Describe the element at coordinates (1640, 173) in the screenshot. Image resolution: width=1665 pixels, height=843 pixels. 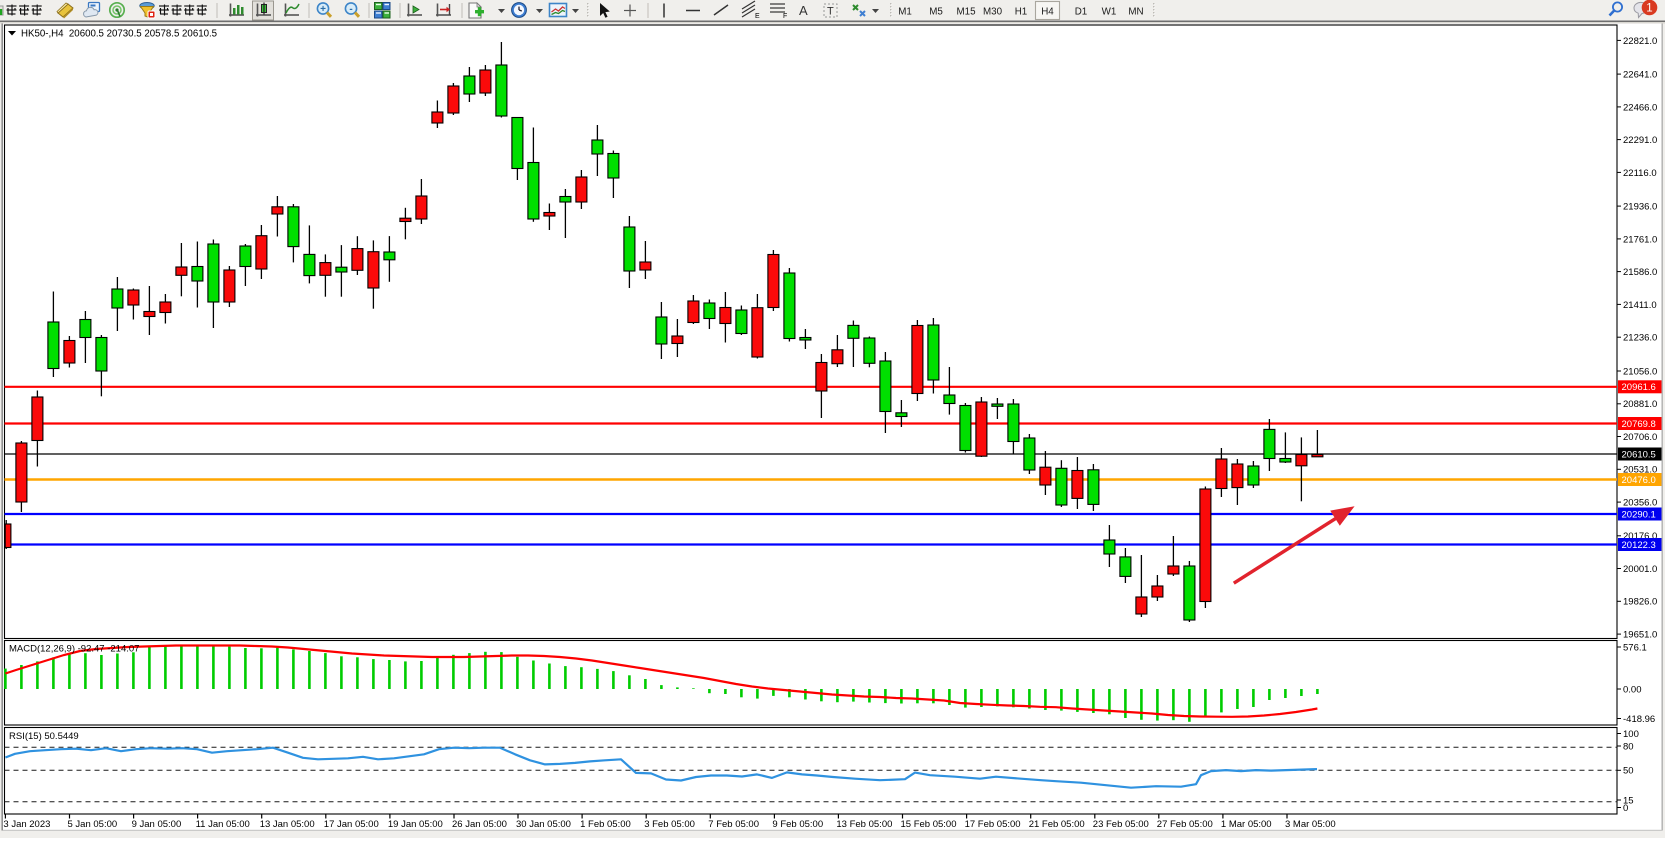
I see `svg-text: 22116.0` at that location.